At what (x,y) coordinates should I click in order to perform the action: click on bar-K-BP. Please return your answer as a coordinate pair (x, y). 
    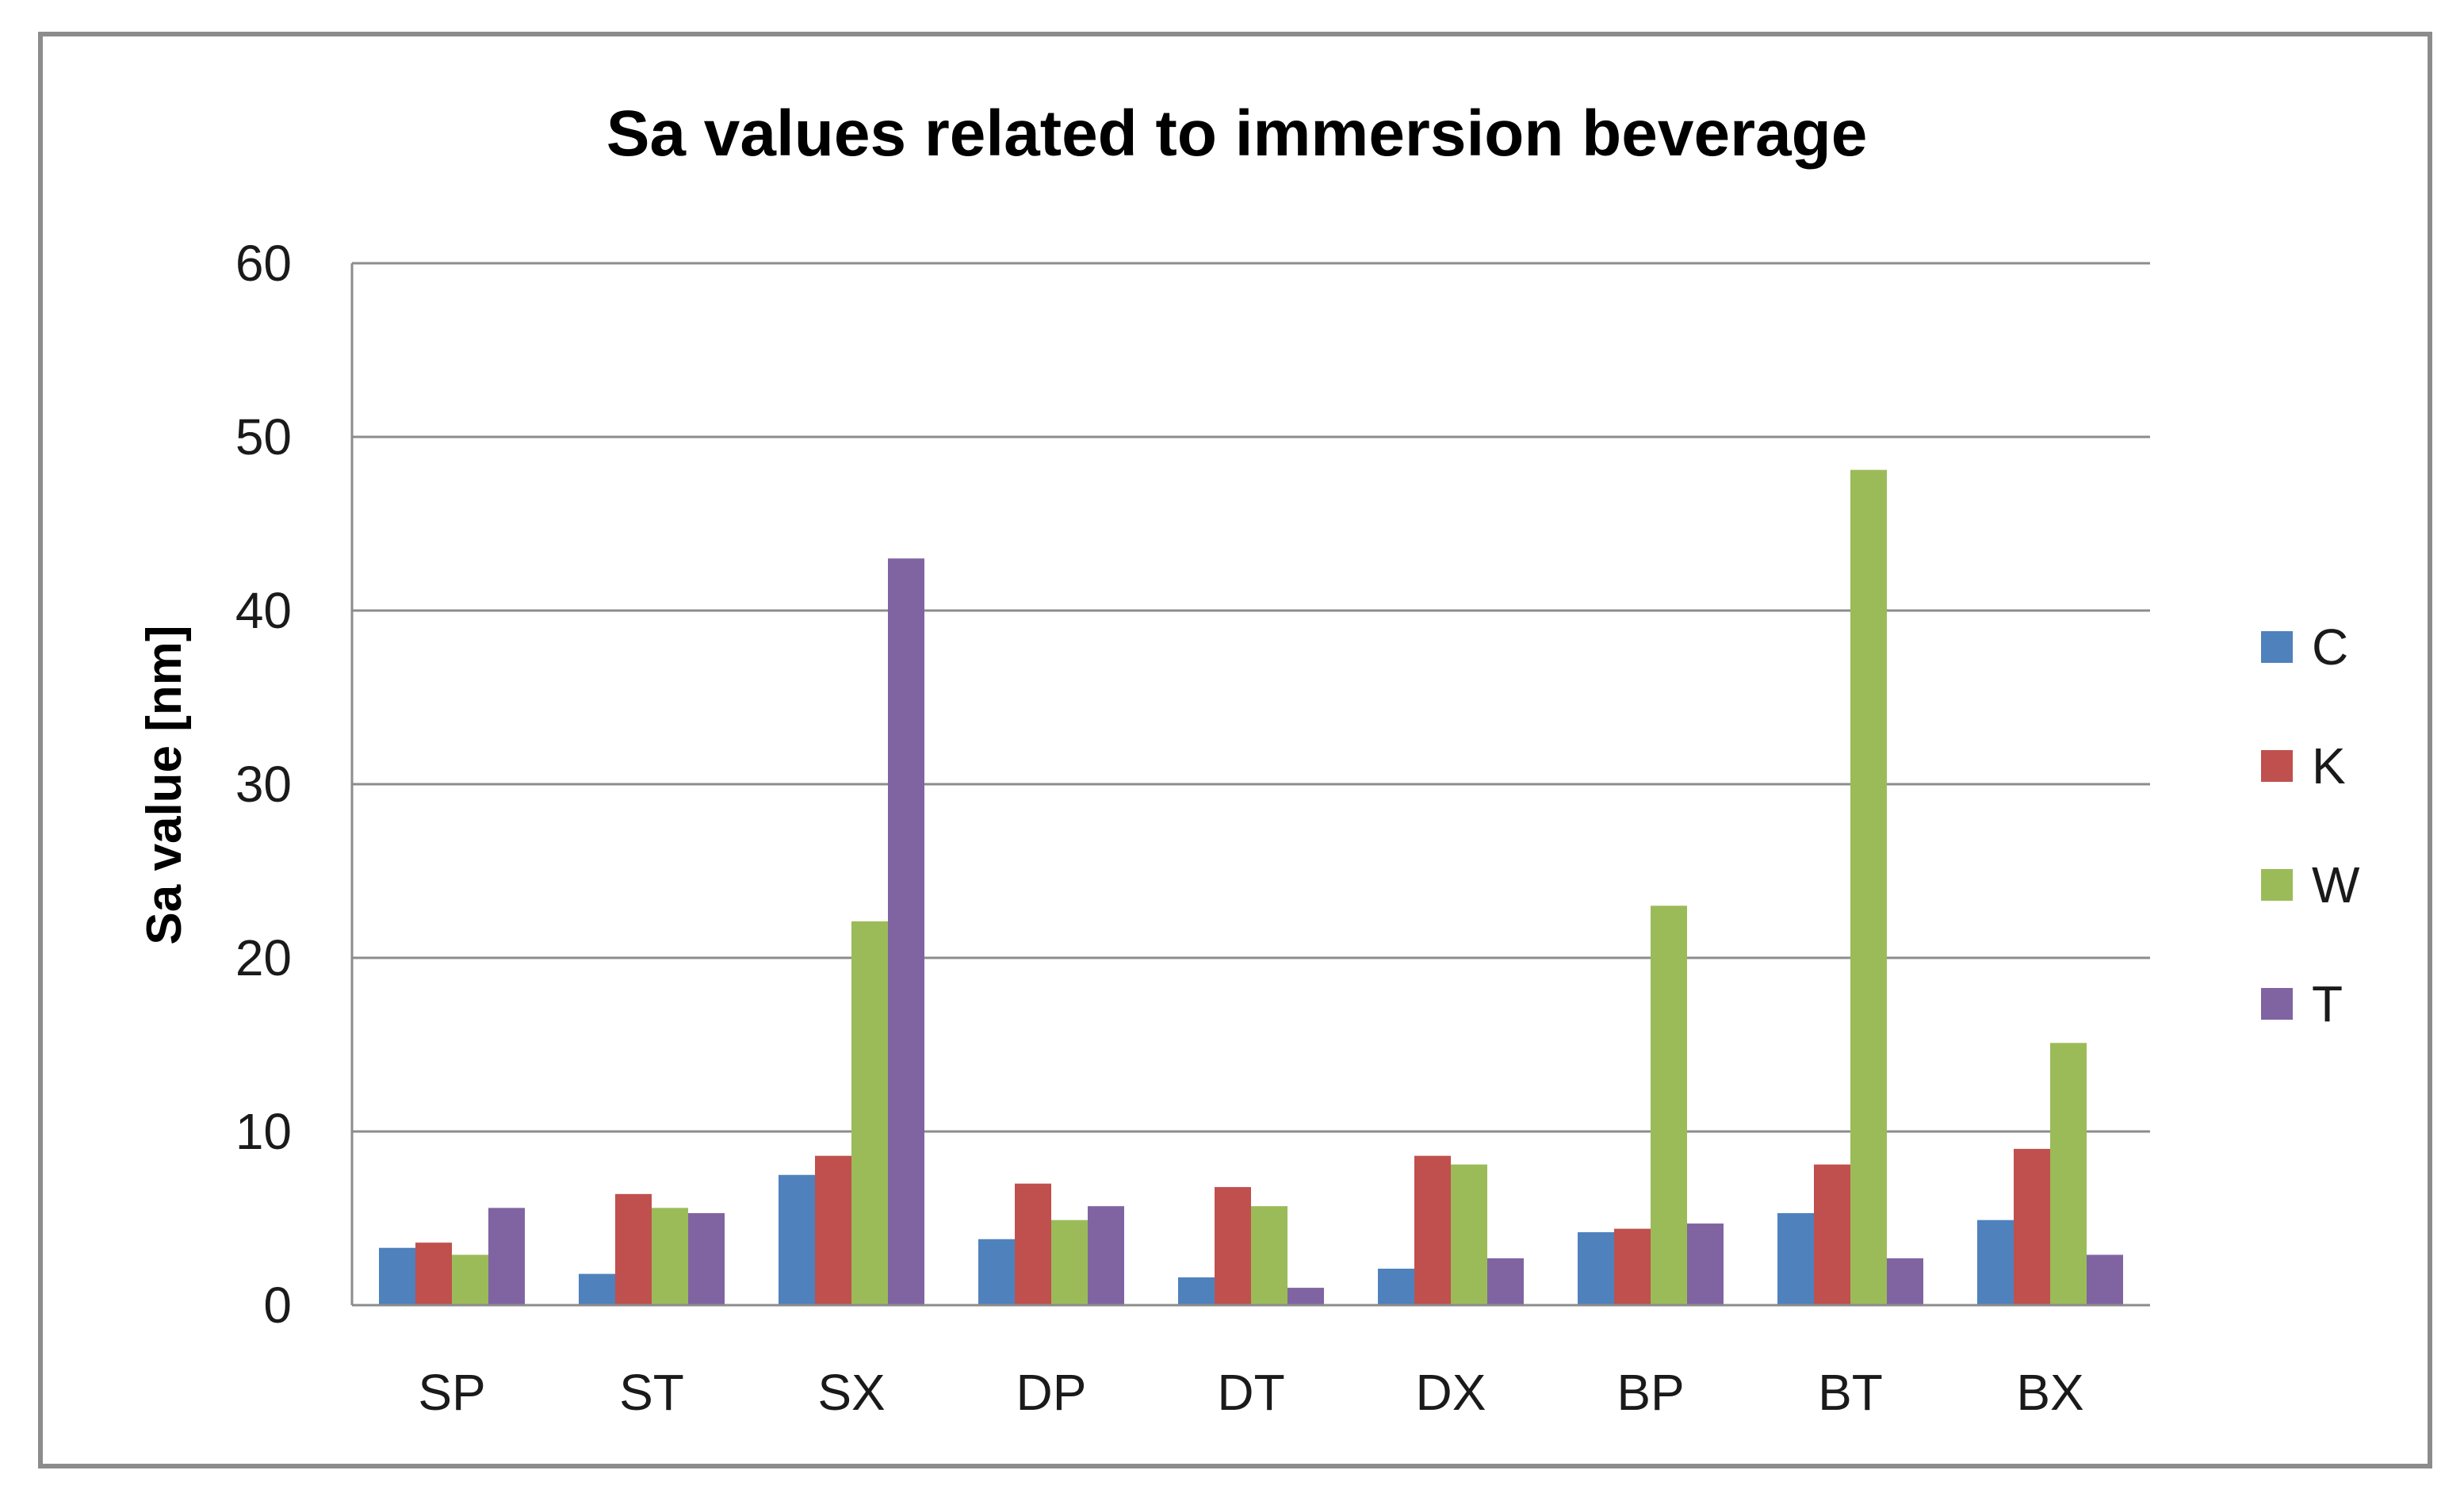
    Looking at the image, I should click on (1632, 1266).